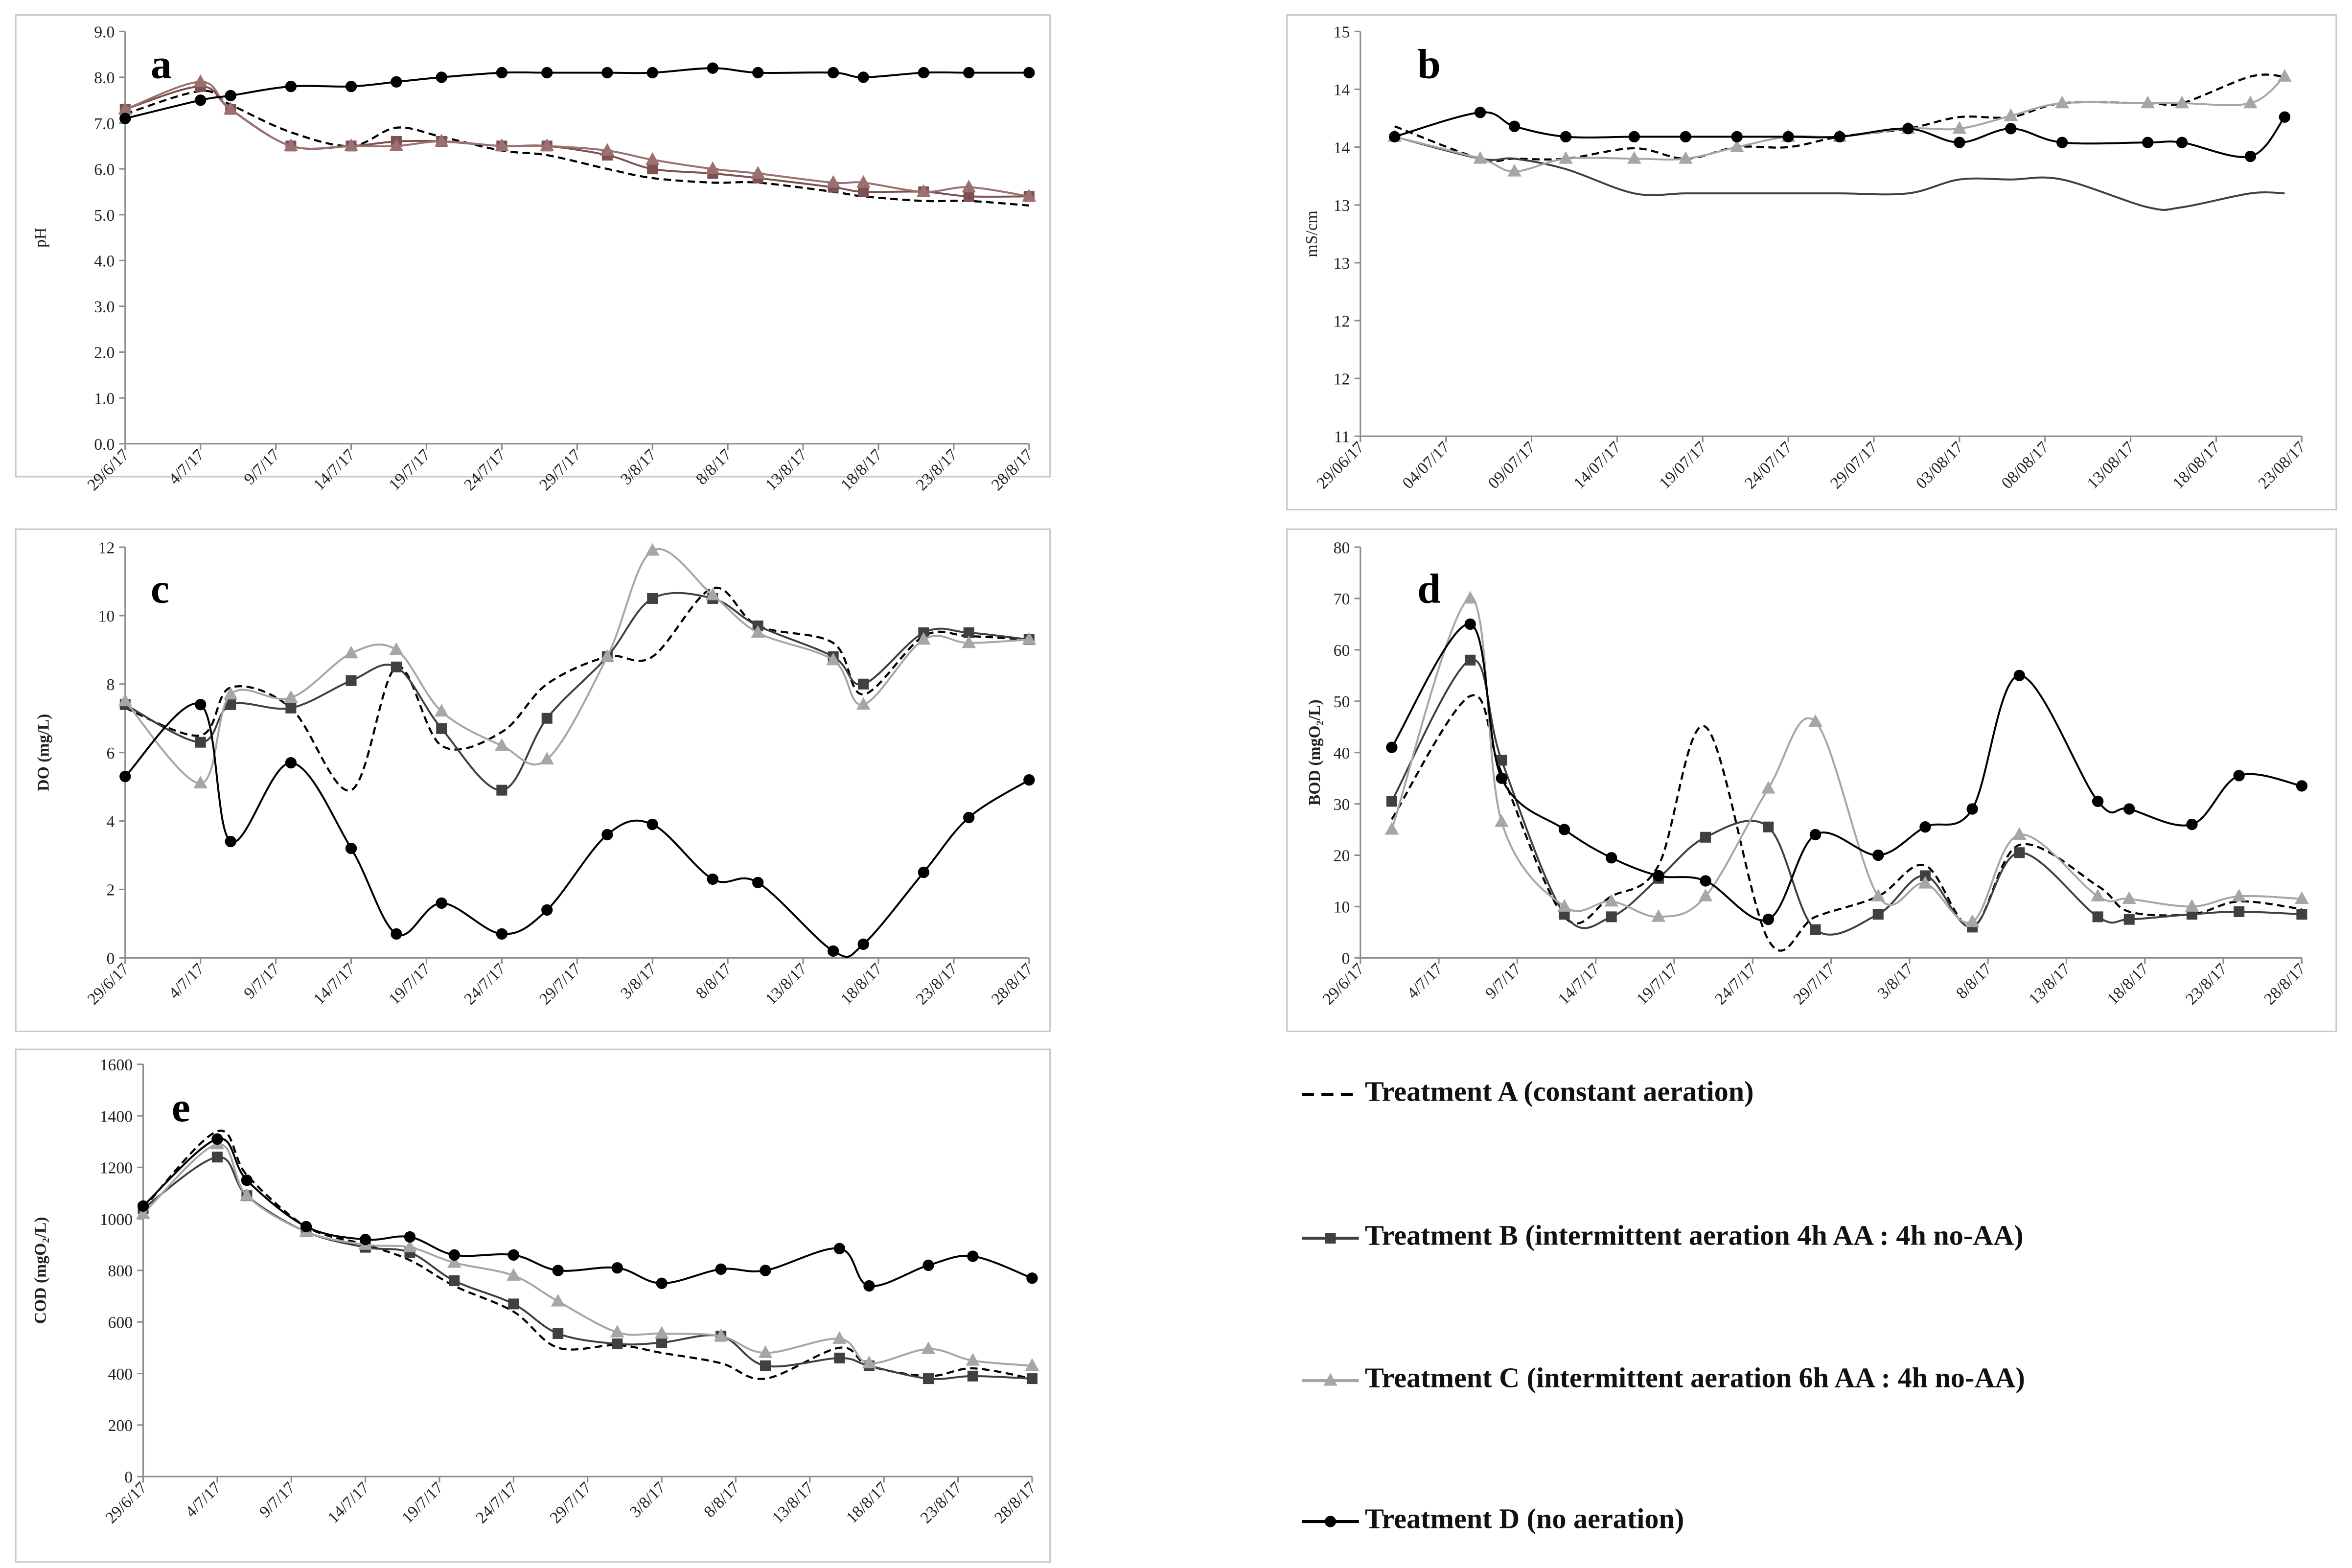  What do you see at coordinates (1342, 651) in the screenshot?
I see `y-tick-label: 60` at bounding box center [1342, 651].